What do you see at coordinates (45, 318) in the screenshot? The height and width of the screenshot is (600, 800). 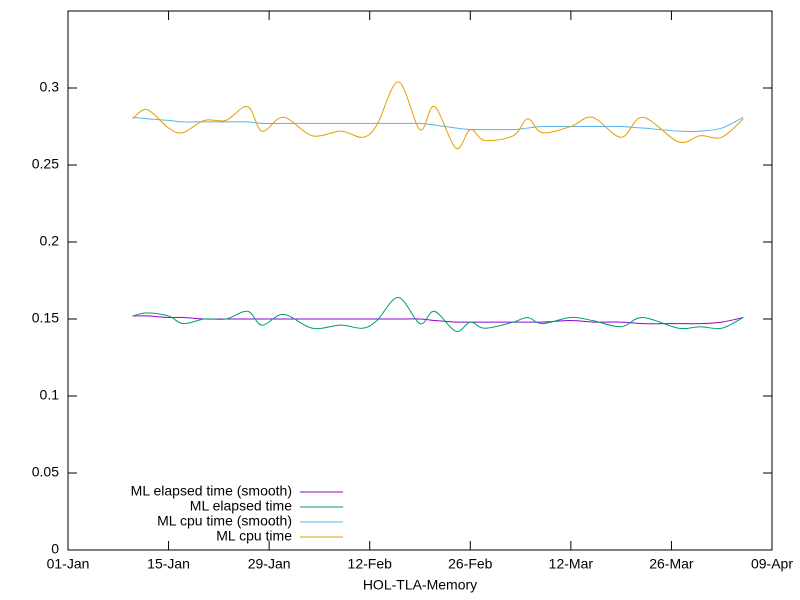 I see `y-tick-label: 0.15` at bounding box center [45, 318].